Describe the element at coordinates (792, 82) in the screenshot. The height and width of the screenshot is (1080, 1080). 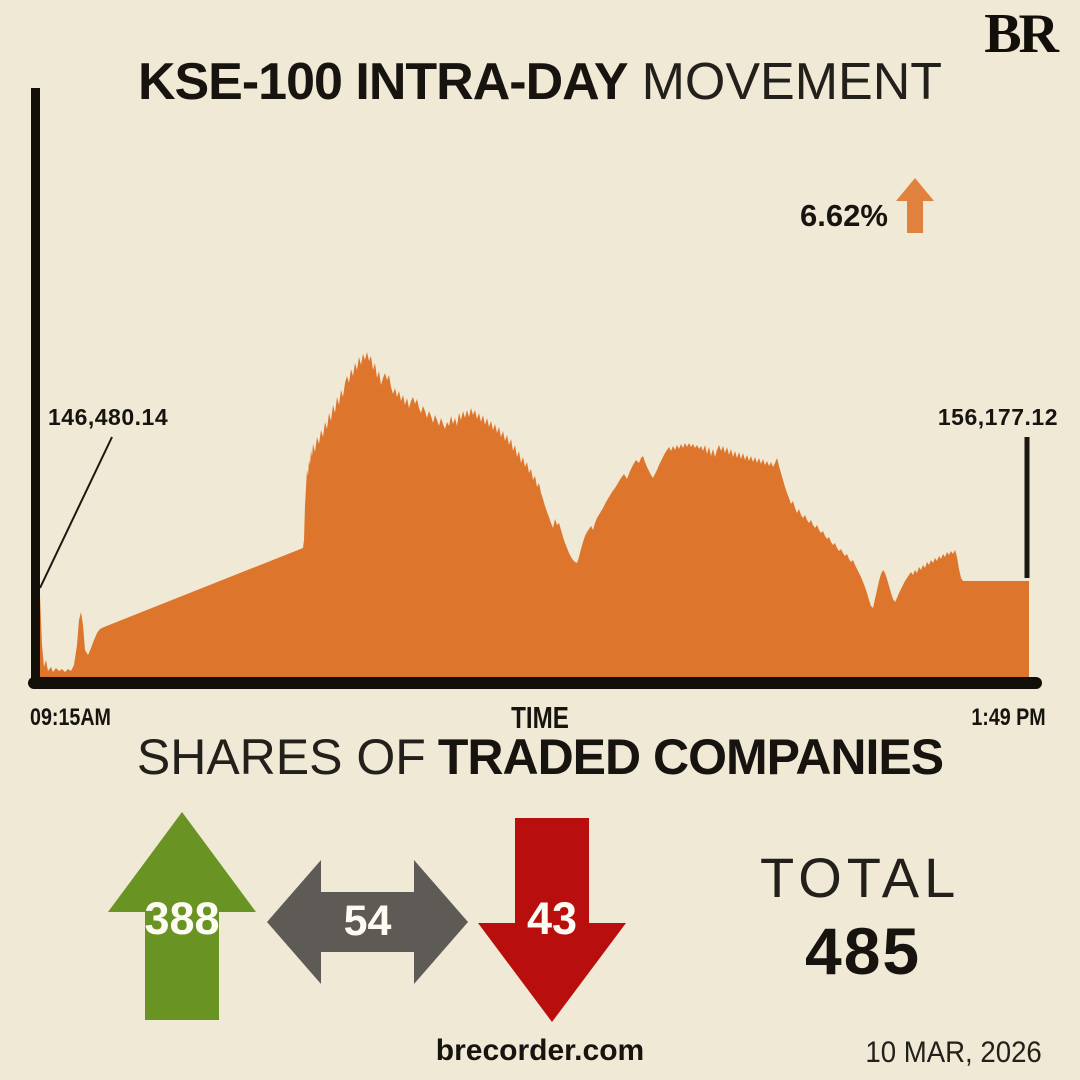
I see `title-light-text: MOVEMENT` at that location.